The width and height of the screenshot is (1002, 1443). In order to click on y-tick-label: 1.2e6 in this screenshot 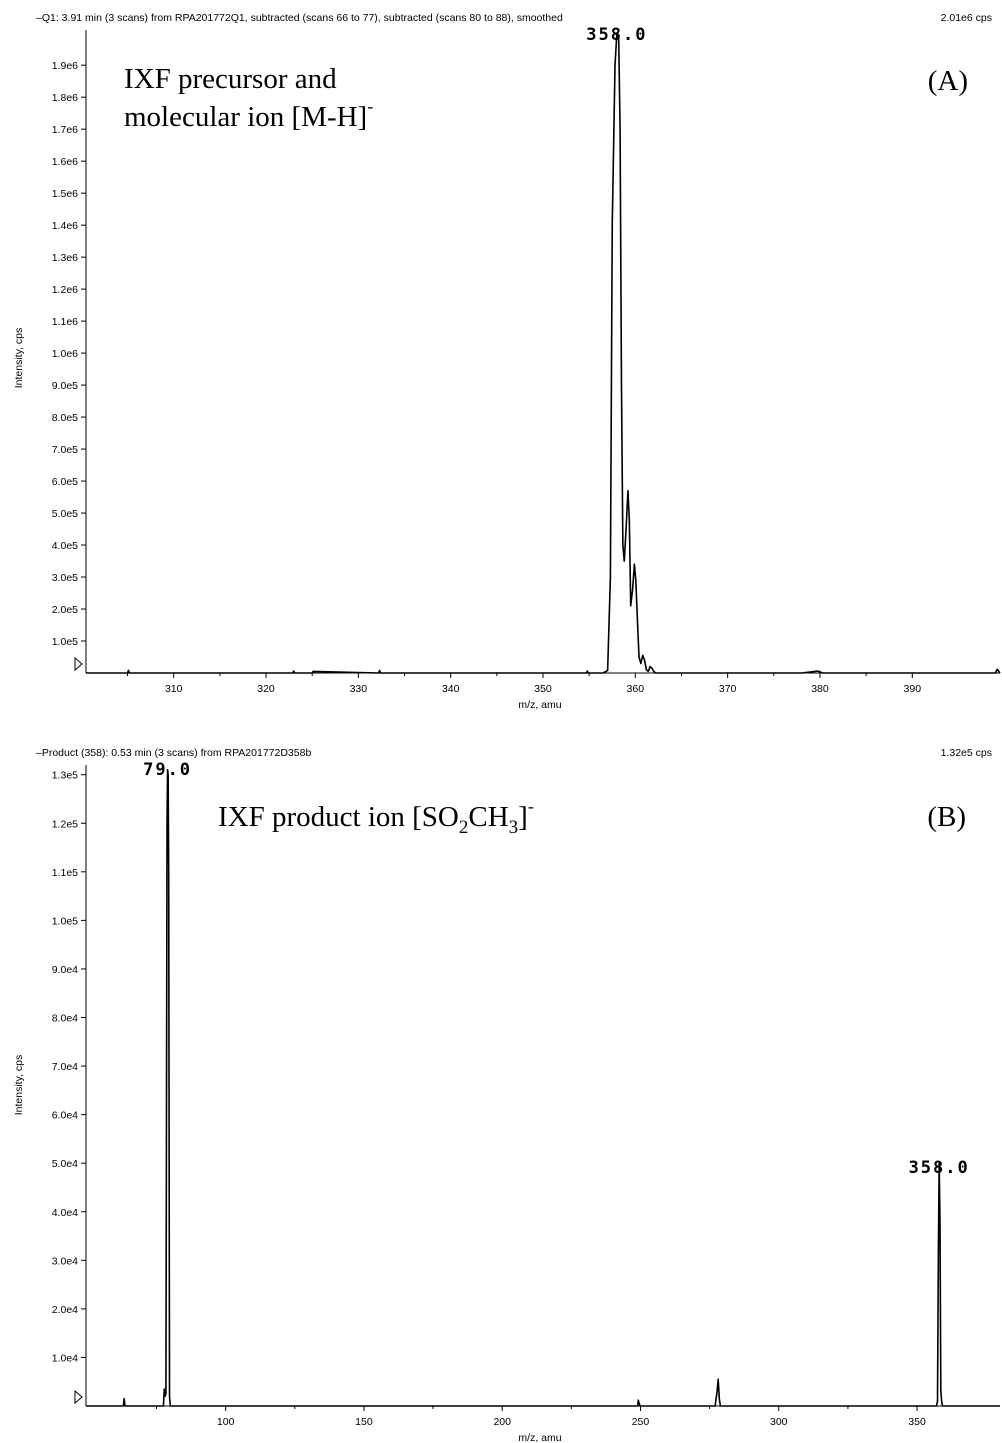, I will do `click(65, 290)`.